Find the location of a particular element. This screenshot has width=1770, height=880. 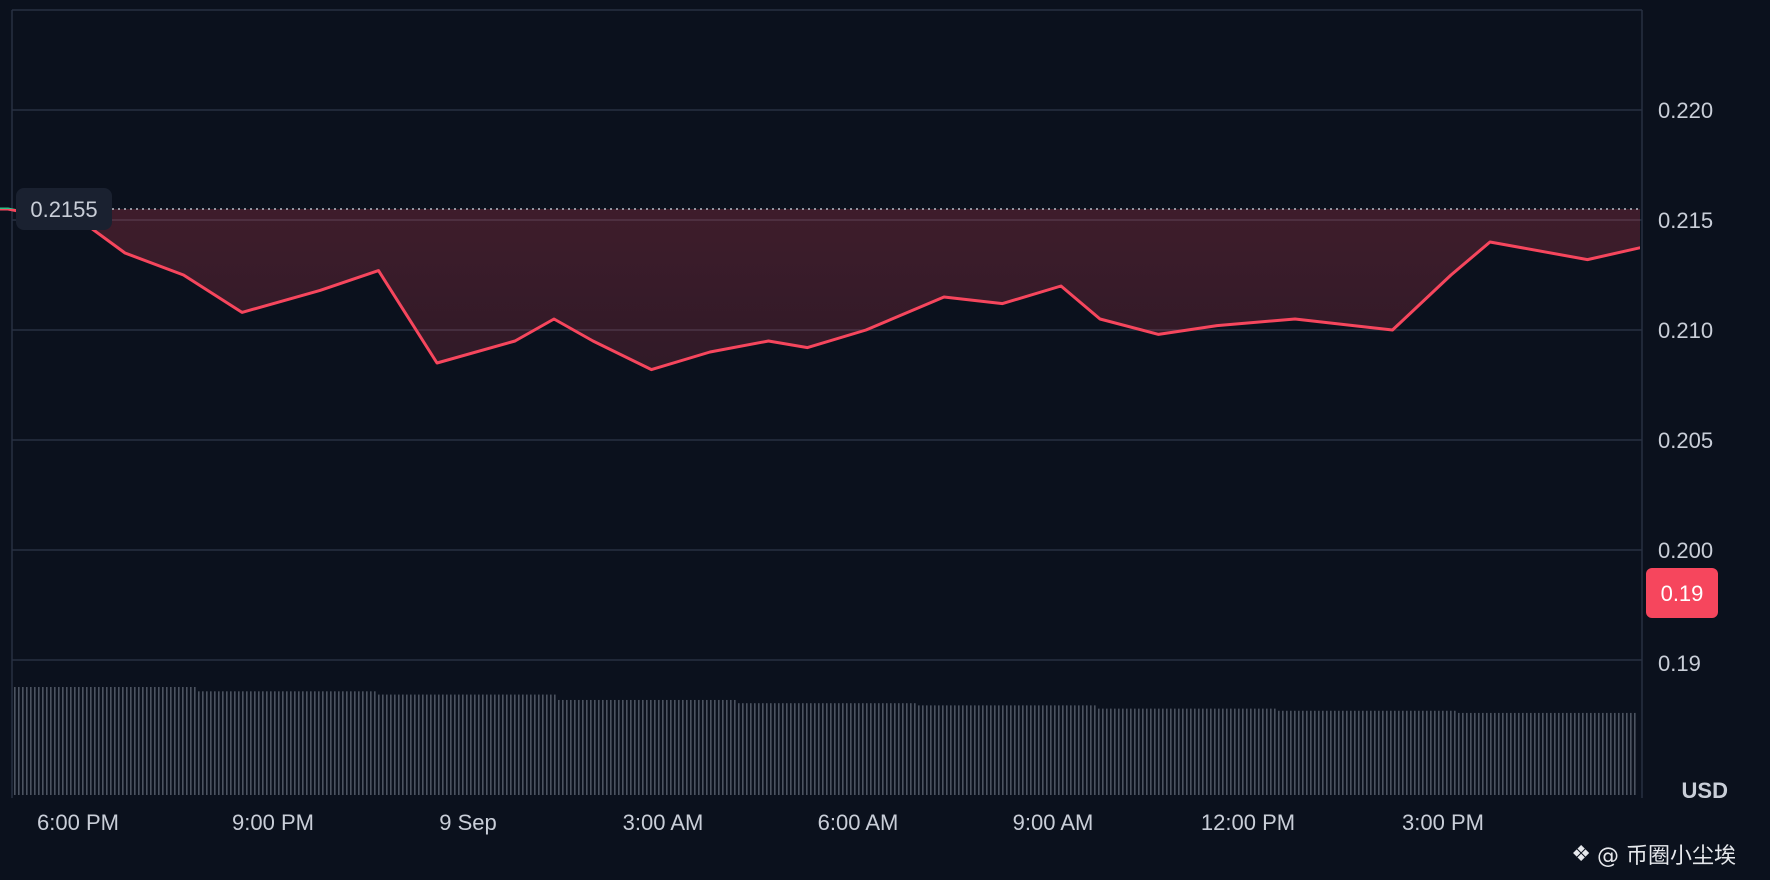

baseline-label: 0.2155 is located at coordinates (63, 209).